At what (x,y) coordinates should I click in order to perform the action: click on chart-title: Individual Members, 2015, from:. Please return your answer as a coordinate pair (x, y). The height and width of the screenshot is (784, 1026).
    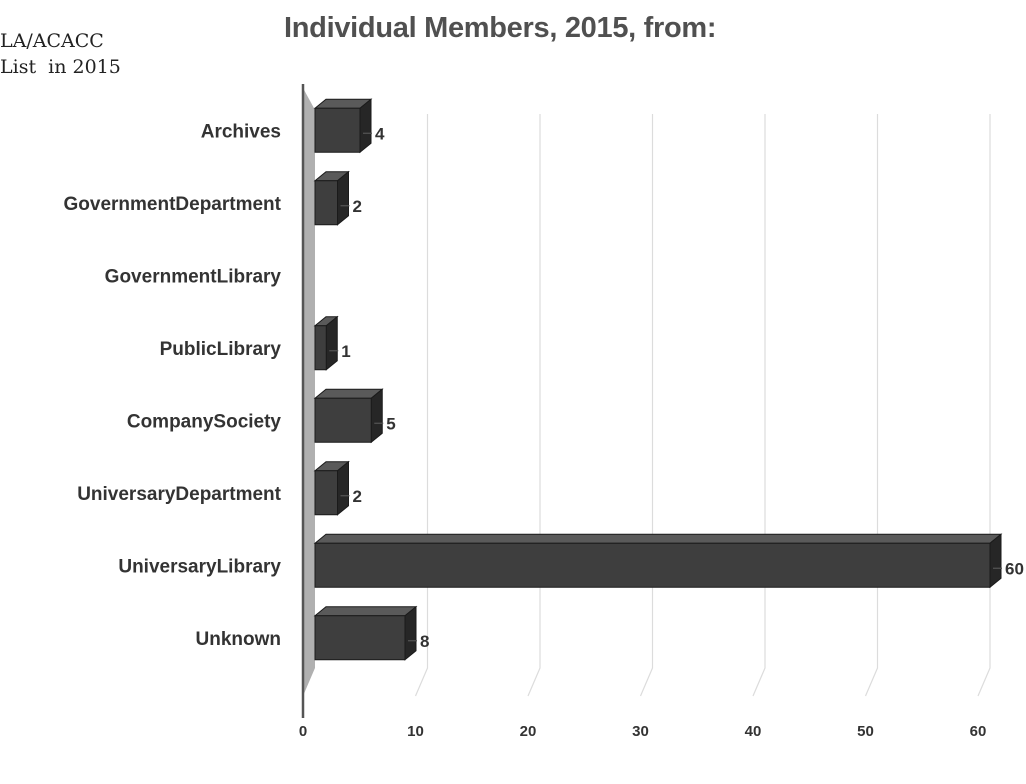
    Looking at the image, I should click on (500, 28).